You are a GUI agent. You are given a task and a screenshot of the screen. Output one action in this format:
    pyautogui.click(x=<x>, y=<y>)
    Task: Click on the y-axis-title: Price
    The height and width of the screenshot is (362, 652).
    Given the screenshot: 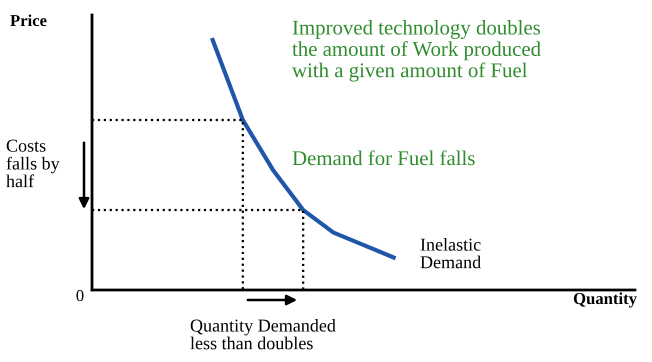 What is the action you would take?
    pyautogui.click(x=28, y=20)
    